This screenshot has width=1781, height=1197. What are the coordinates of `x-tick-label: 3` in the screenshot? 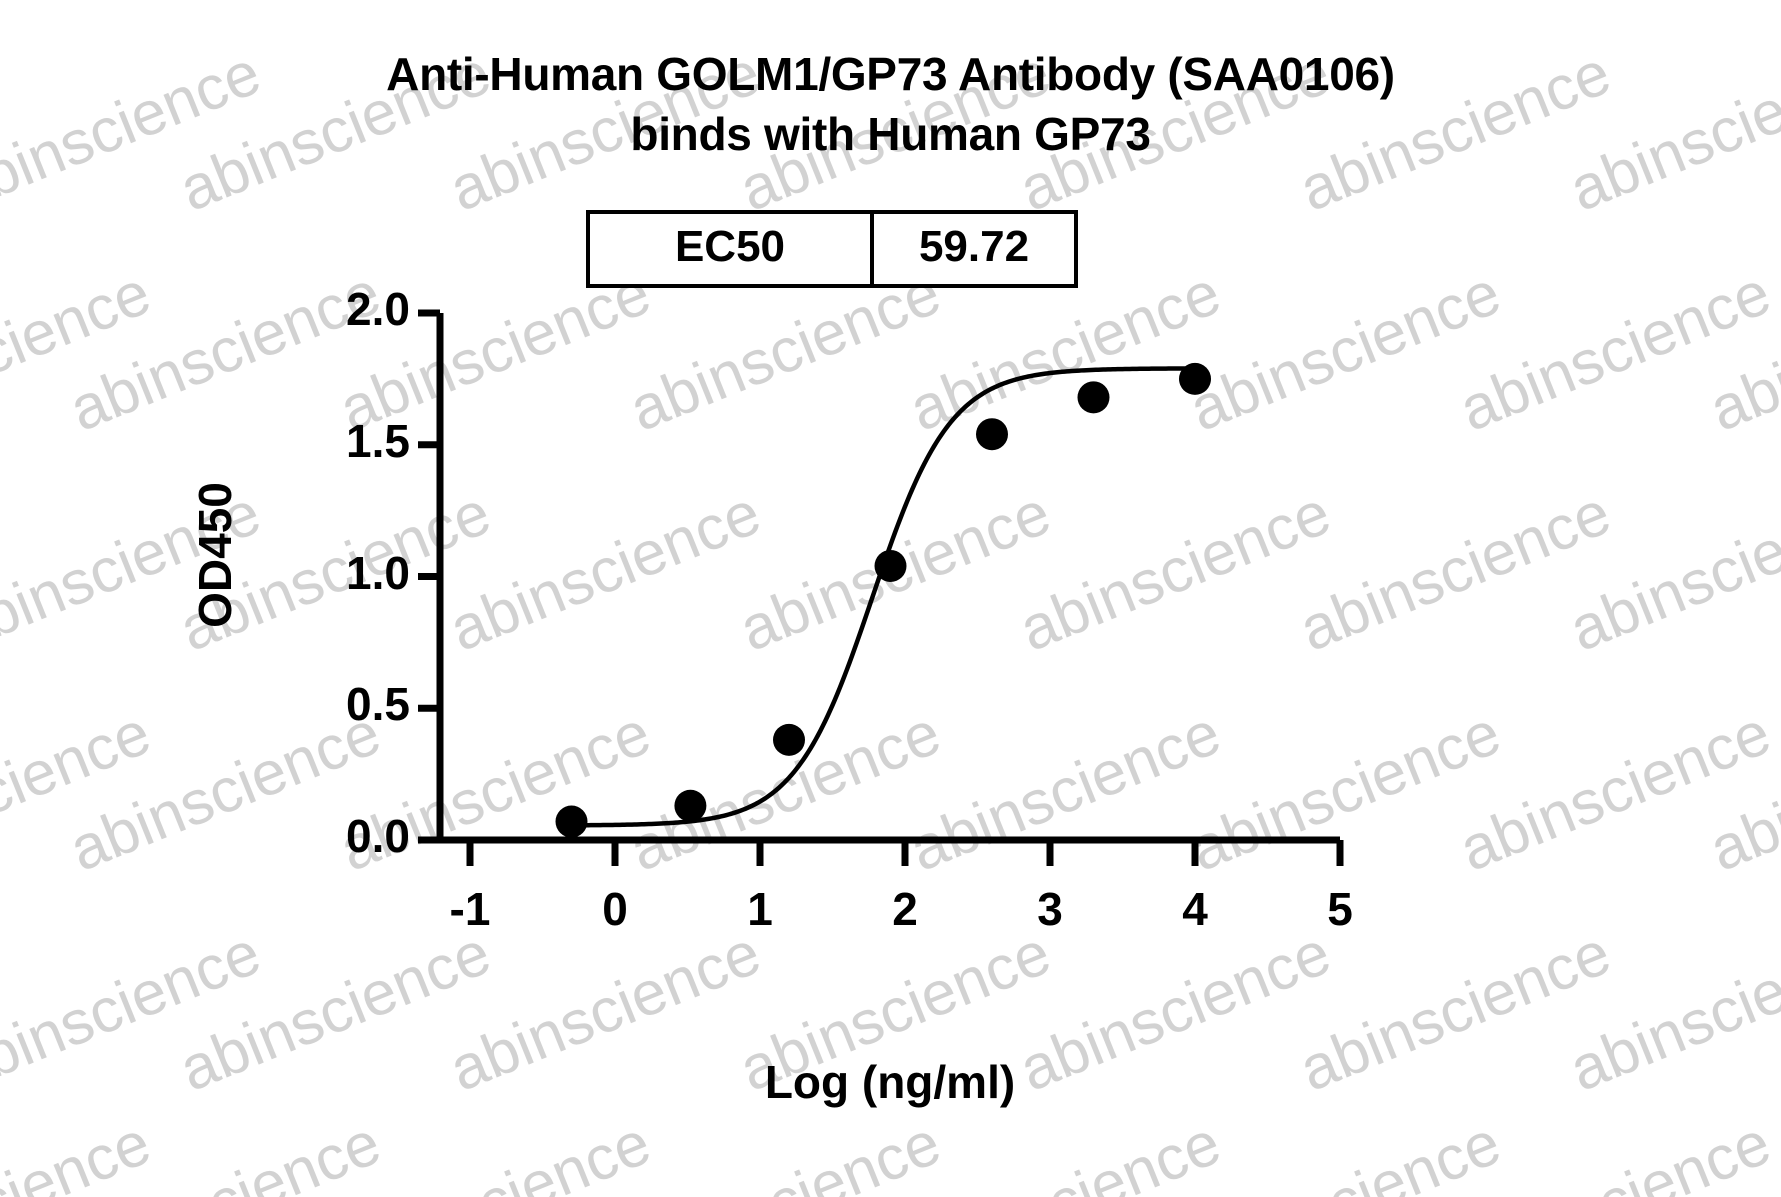 It's located at (1050, 909).